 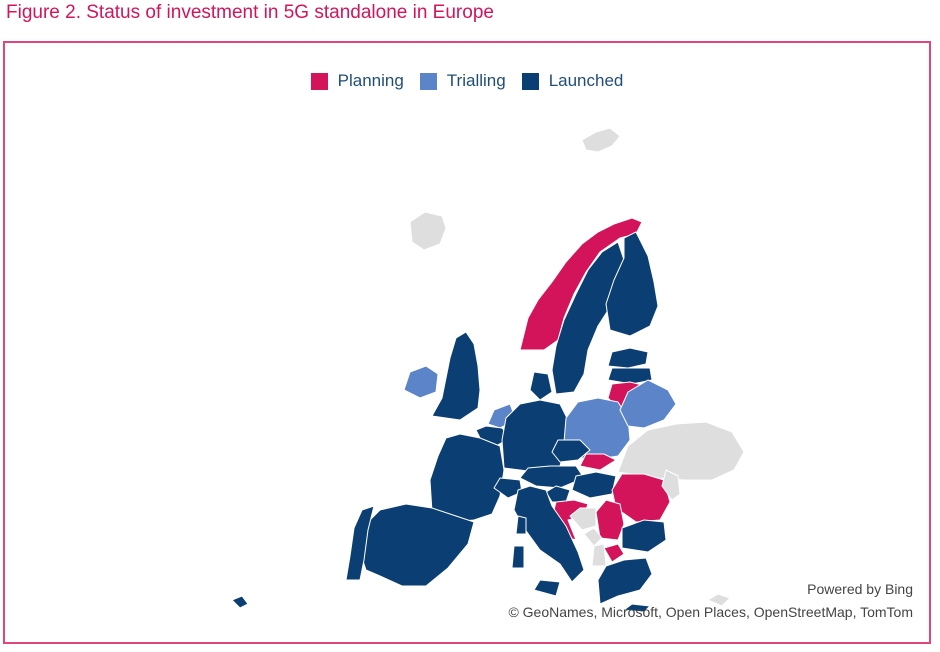 I want to click on region-sardinia, so click(x=518, y=557).